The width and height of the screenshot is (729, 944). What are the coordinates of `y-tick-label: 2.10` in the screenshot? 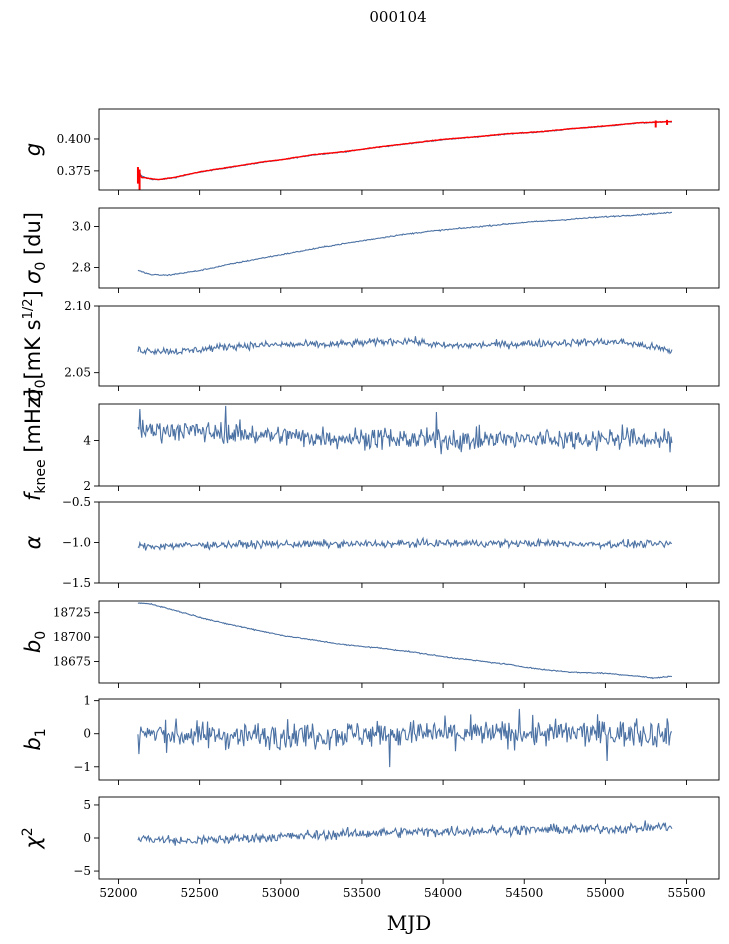 It's located at (77, 306).